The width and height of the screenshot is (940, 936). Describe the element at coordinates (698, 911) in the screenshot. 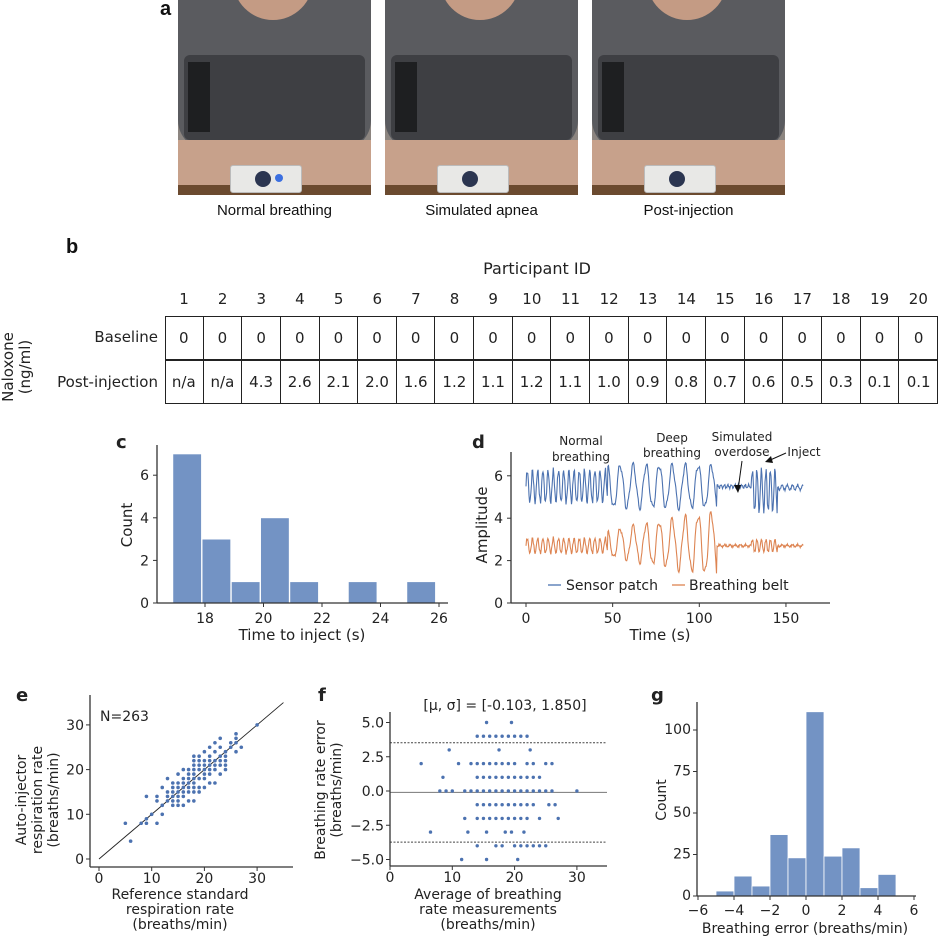

I see `x-tick-label: −6` at that location.